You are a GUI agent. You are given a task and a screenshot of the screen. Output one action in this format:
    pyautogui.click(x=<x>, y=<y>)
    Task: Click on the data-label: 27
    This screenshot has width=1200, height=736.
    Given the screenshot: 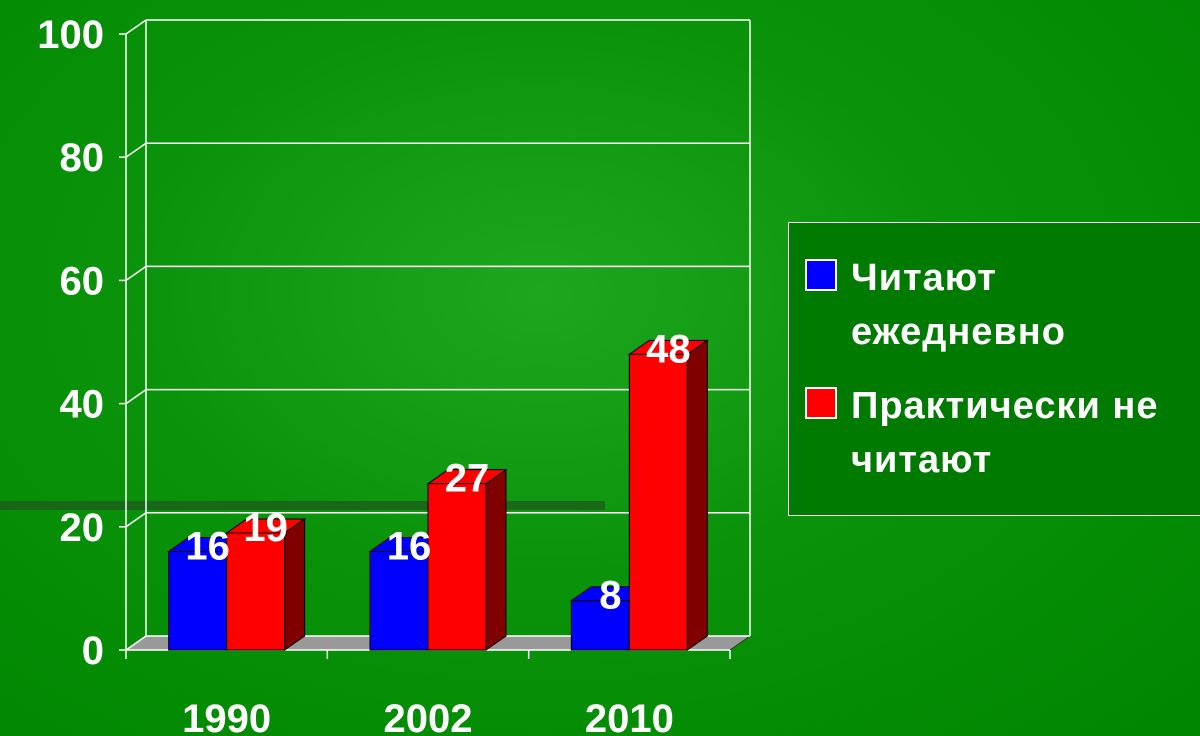 What is the action you would take?
    pyautogui.click(x=467, y=479)
    